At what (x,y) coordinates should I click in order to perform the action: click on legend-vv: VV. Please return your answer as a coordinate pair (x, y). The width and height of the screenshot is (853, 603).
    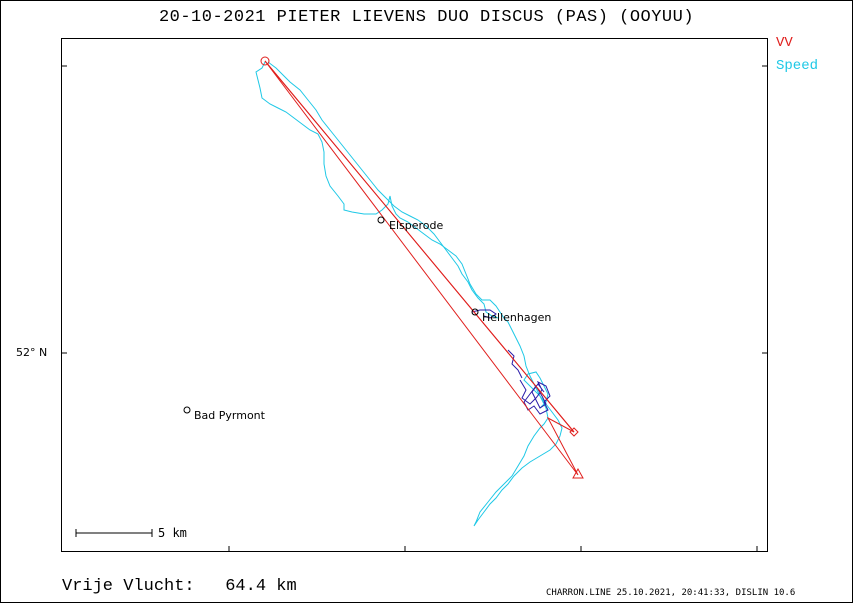
    Looking at the image, I should click on (784, 43).